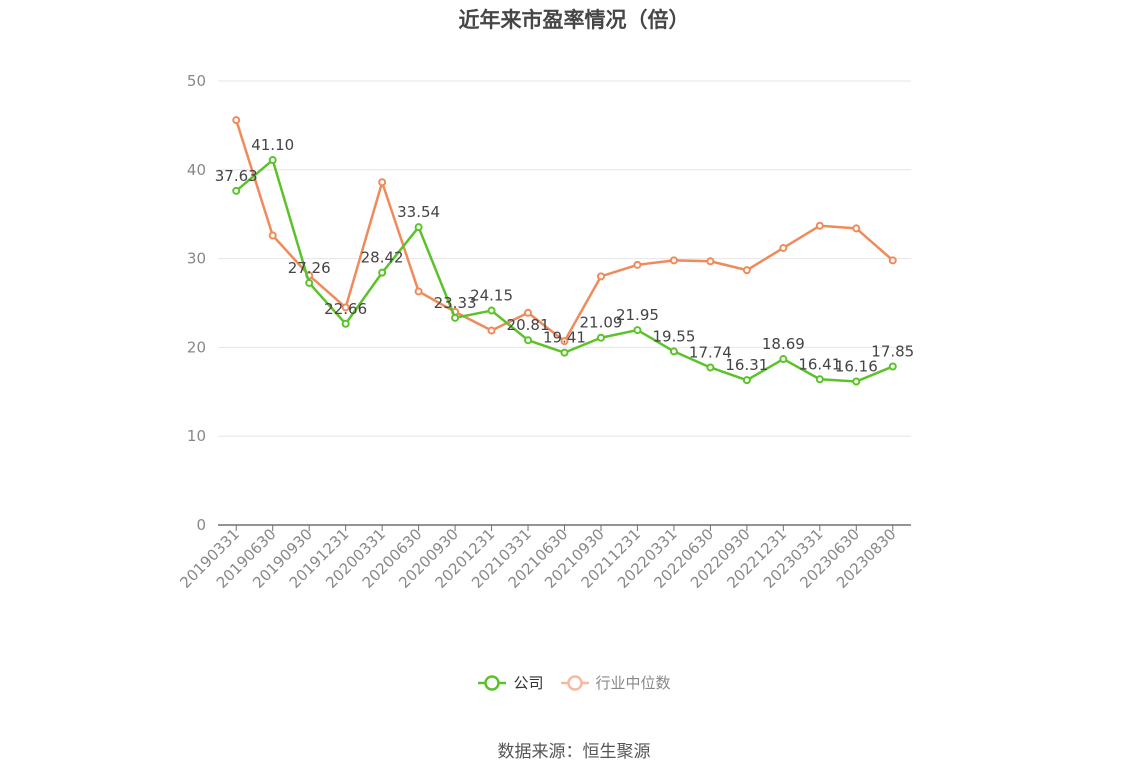 This screenshot has height=776, width=1148. Describe the element at coordinates (600, 323) in the screenshot. I see `data-label: 21.09` at that location.